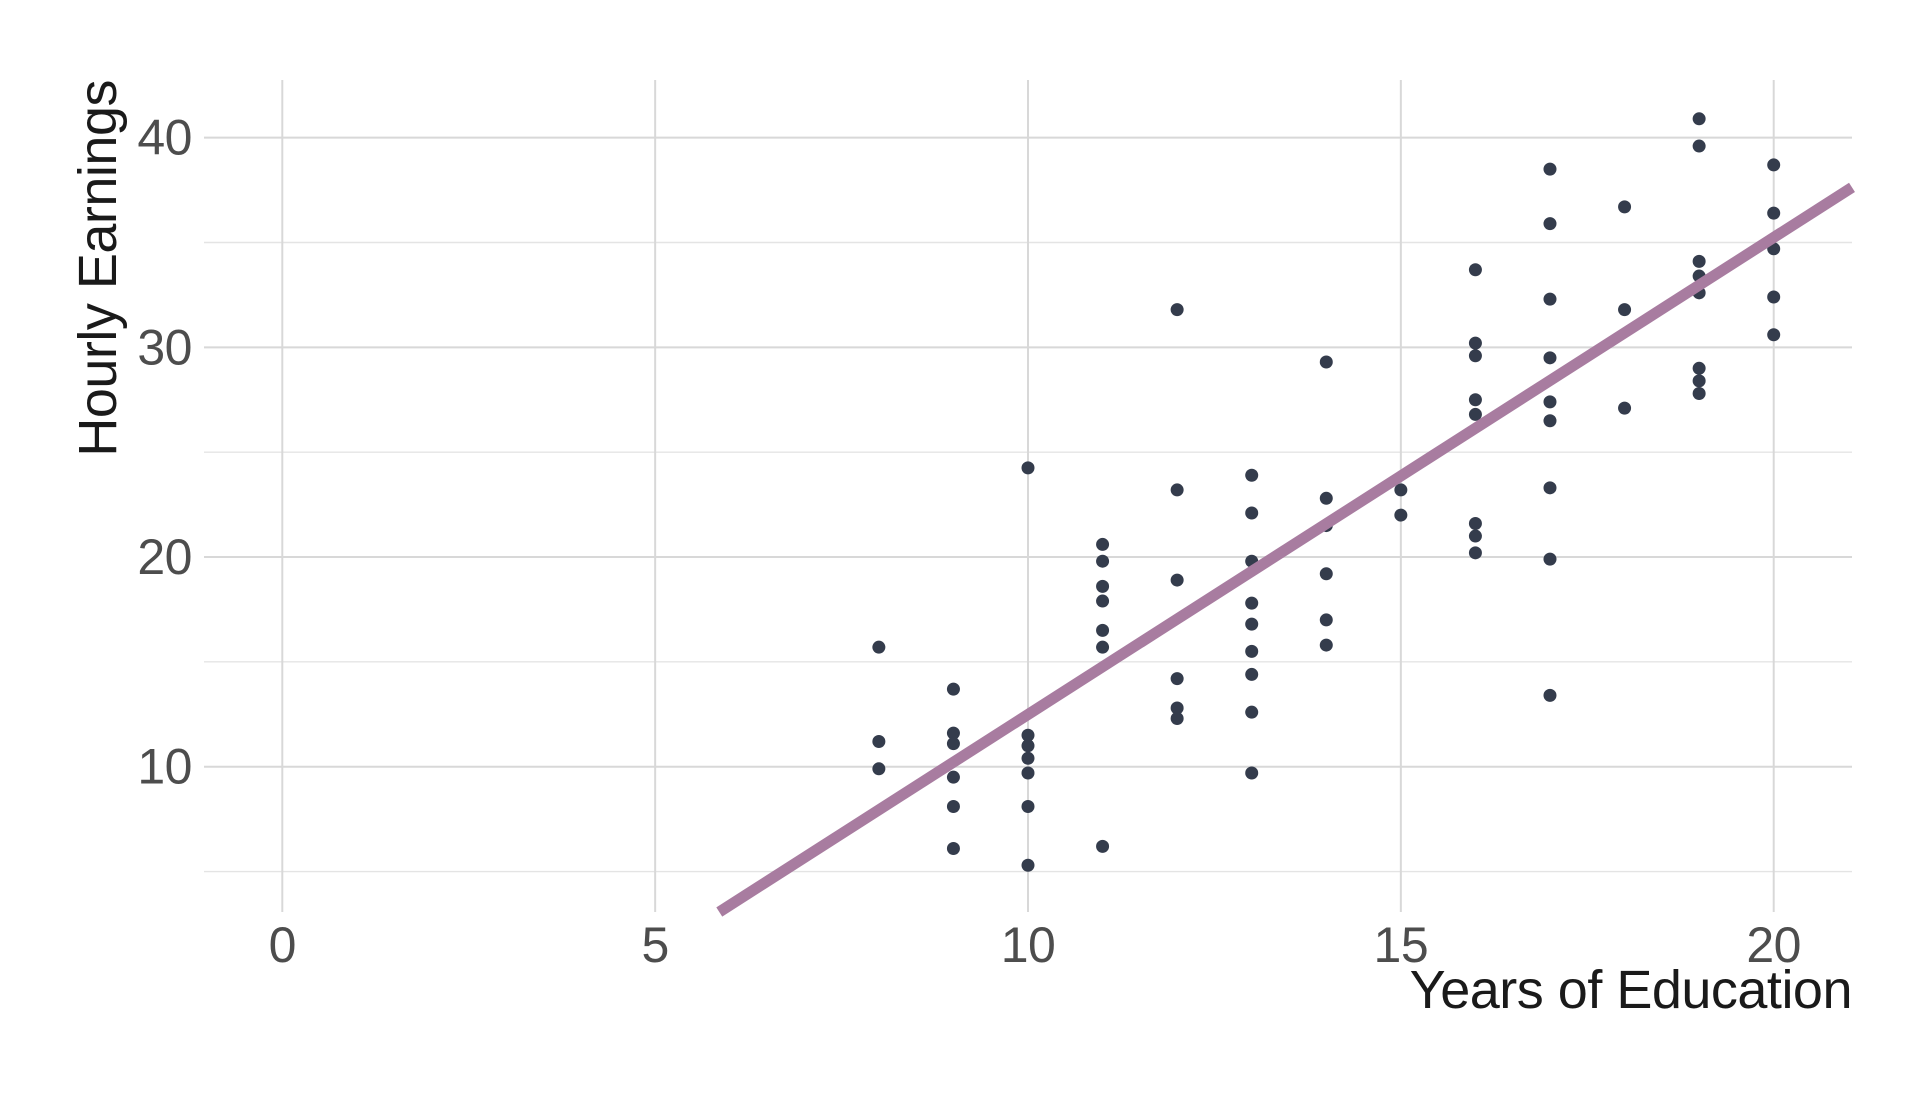 Image resolution: width=1920 pixels, height=1104 pixels. I want to click on y-tick-label: 30, so click(164, 347).